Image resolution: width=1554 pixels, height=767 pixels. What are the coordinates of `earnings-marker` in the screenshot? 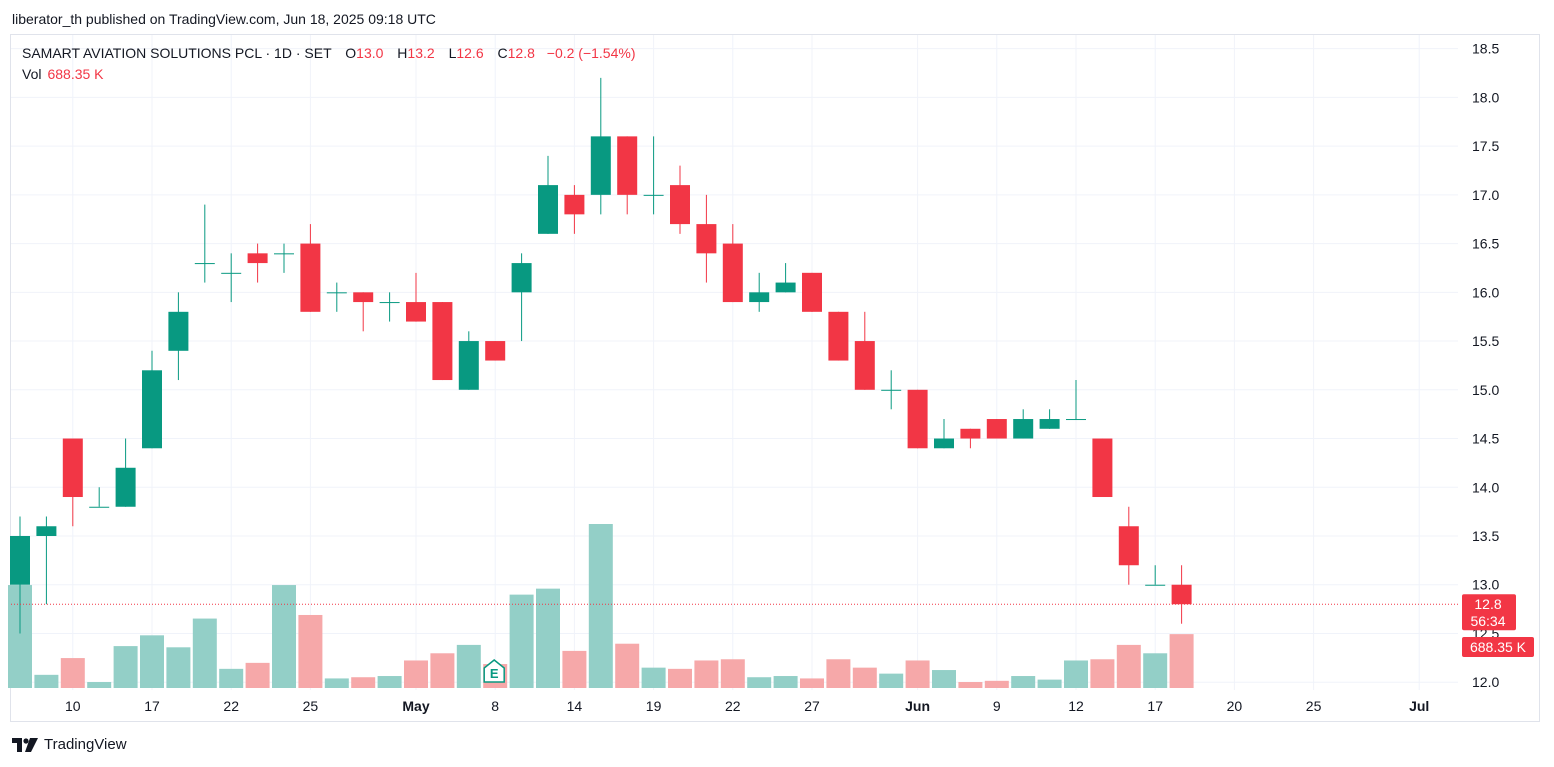 It's located at (494, 671).